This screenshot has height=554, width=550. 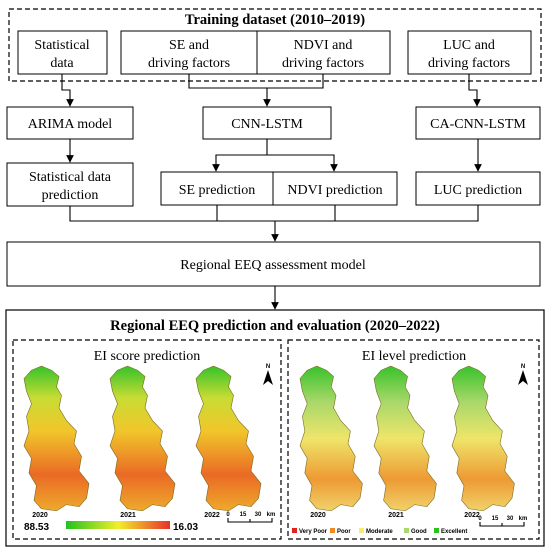 What do you see at coordinates (40, 515) in the screenshot?
I see `score-year-2020: 2020` at bounding box center [40, 515].